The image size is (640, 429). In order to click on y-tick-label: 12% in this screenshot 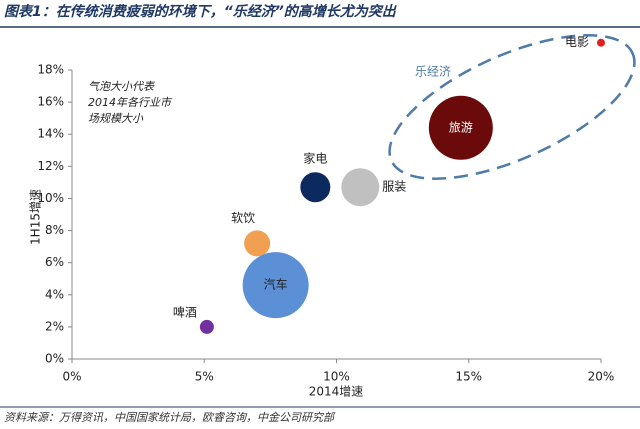, I will do `click(50, 166)`.